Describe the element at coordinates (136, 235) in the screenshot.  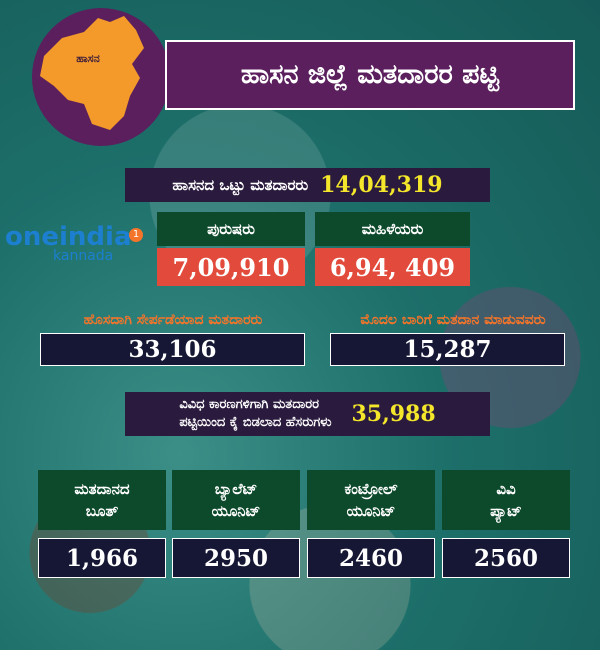
I see `logo-badge: 1` at that location.